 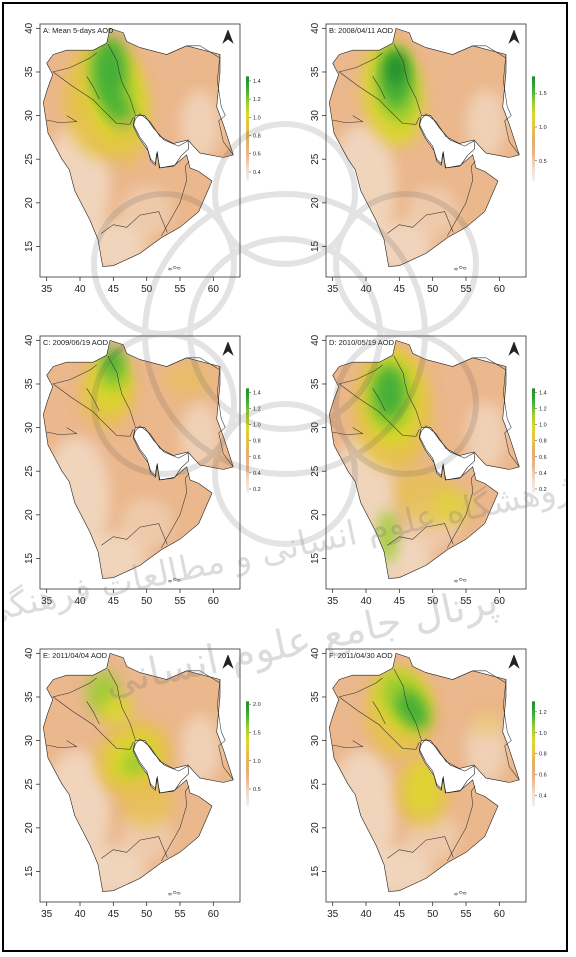 I want to click on y-tick-label: 25, so click(x=29, y=471).